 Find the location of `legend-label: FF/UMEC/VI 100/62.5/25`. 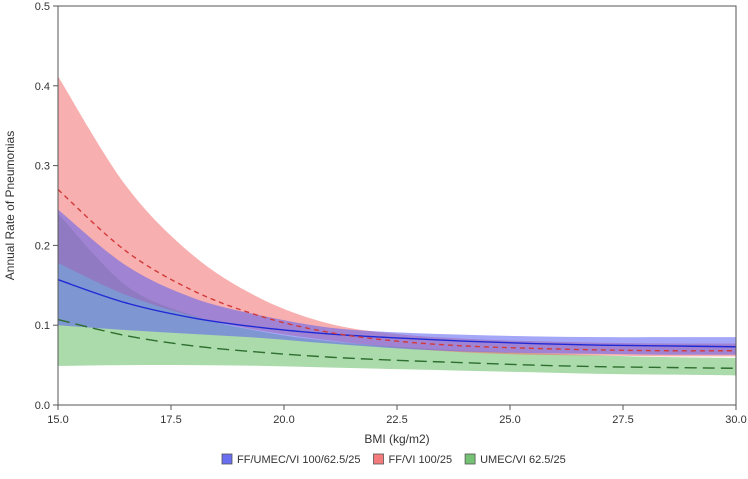

legend-label: FF/UMEC/VI 100/62.5/25 is located at coordinates (299, 460).